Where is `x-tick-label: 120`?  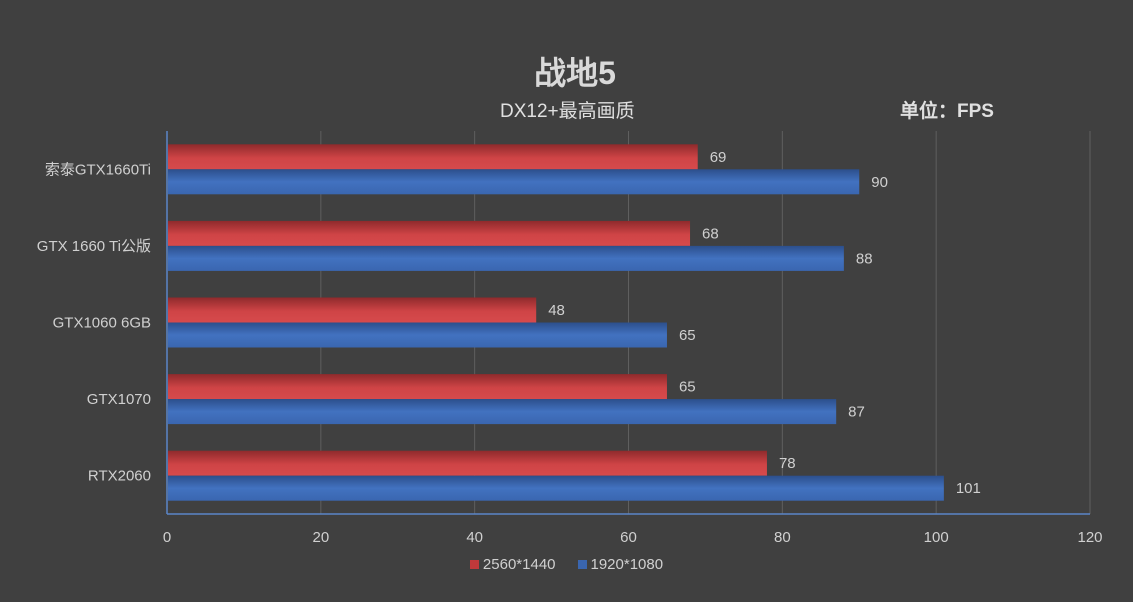 x-tick-label: 120 is located at coordinates (1089, 537).